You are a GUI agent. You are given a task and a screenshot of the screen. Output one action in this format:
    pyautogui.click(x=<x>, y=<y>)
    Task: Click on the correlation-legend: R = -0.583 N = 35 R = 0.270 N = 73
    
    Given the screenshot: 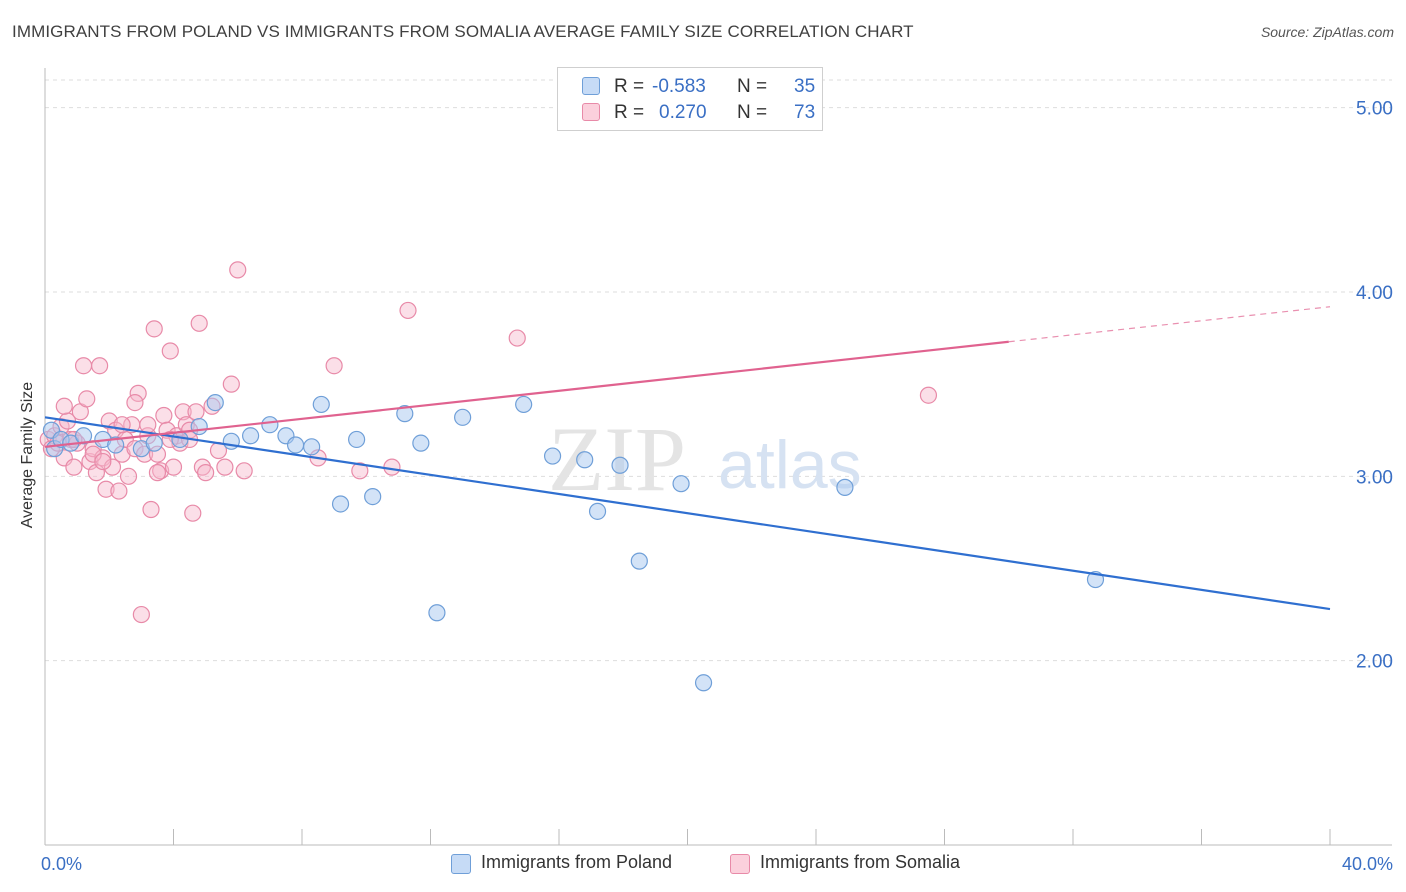 What is the action you would take?
    pyautogui.click(x=690, y=99)
    